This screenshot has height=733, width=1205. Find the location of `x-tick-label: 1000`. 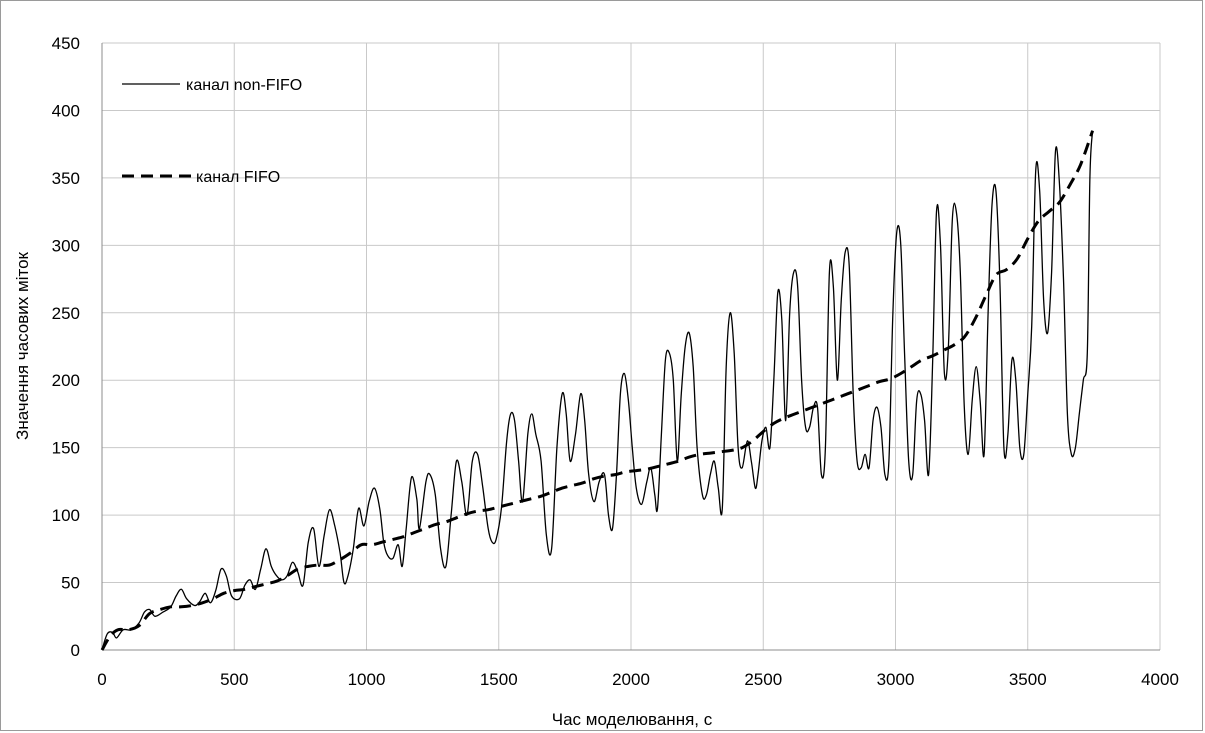

x-tick-label: 1000 is located at coordinates (367, 679).